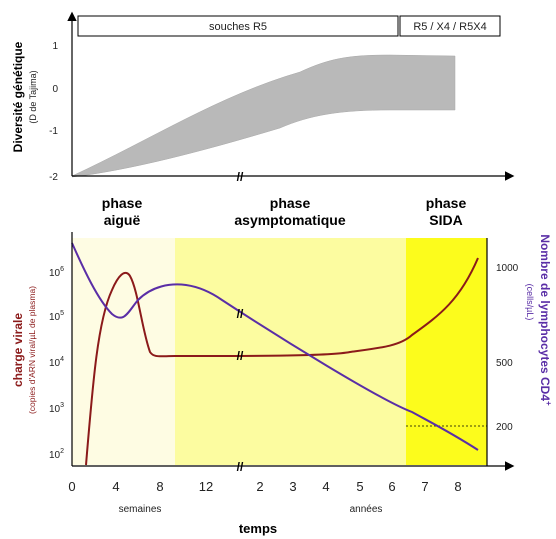  What do you see at coordinates (258, 528) in the screenshot?
I see `x-axis-title: temps` at bounding box center [258, 528].